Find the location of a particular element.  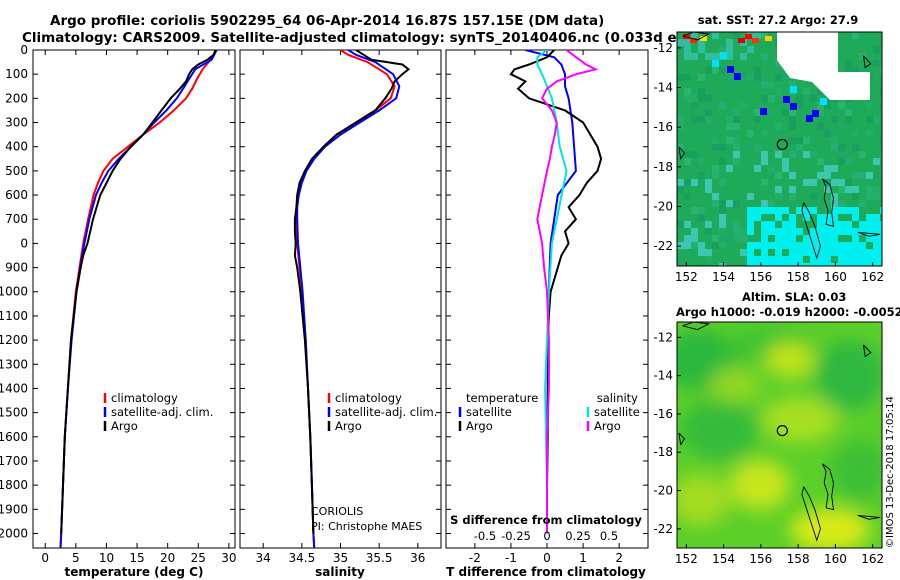

map-x-tick-label: 156 is located at coordinates (760, 559).